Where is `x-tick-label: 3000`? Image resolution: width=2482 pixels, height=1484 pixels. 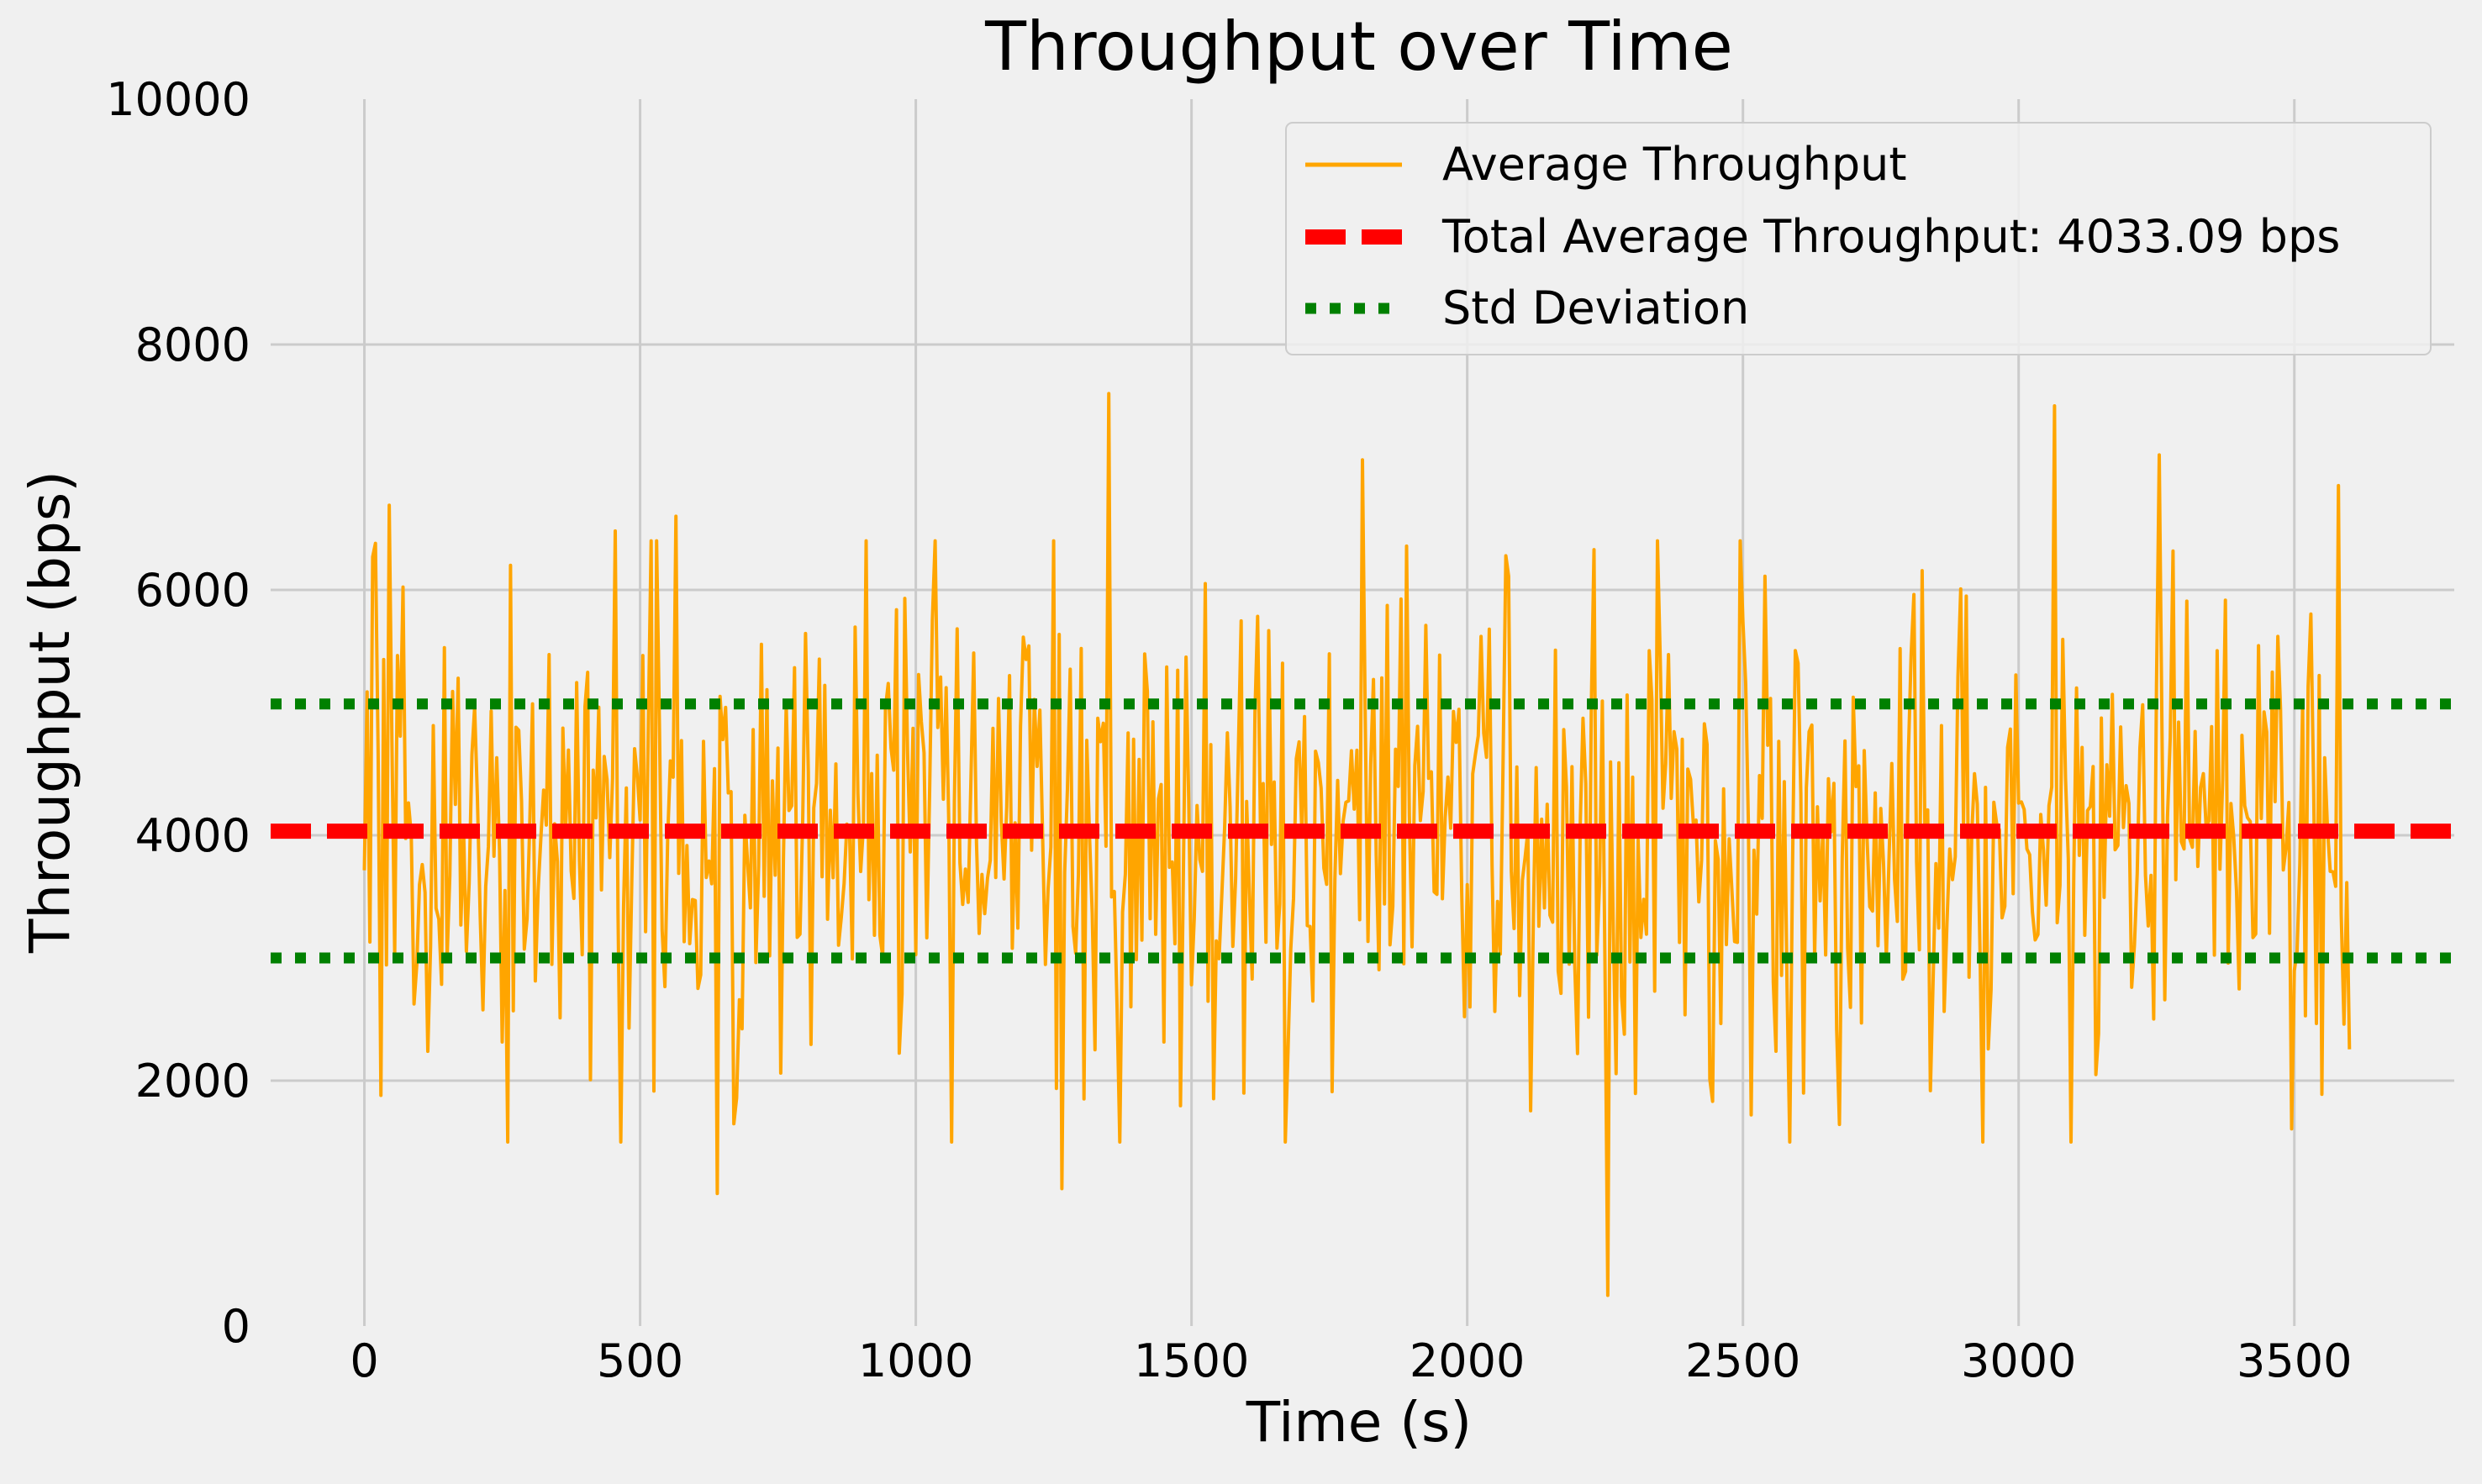 x-tick-label: 3000 is located at coordinates (2018, 1360).